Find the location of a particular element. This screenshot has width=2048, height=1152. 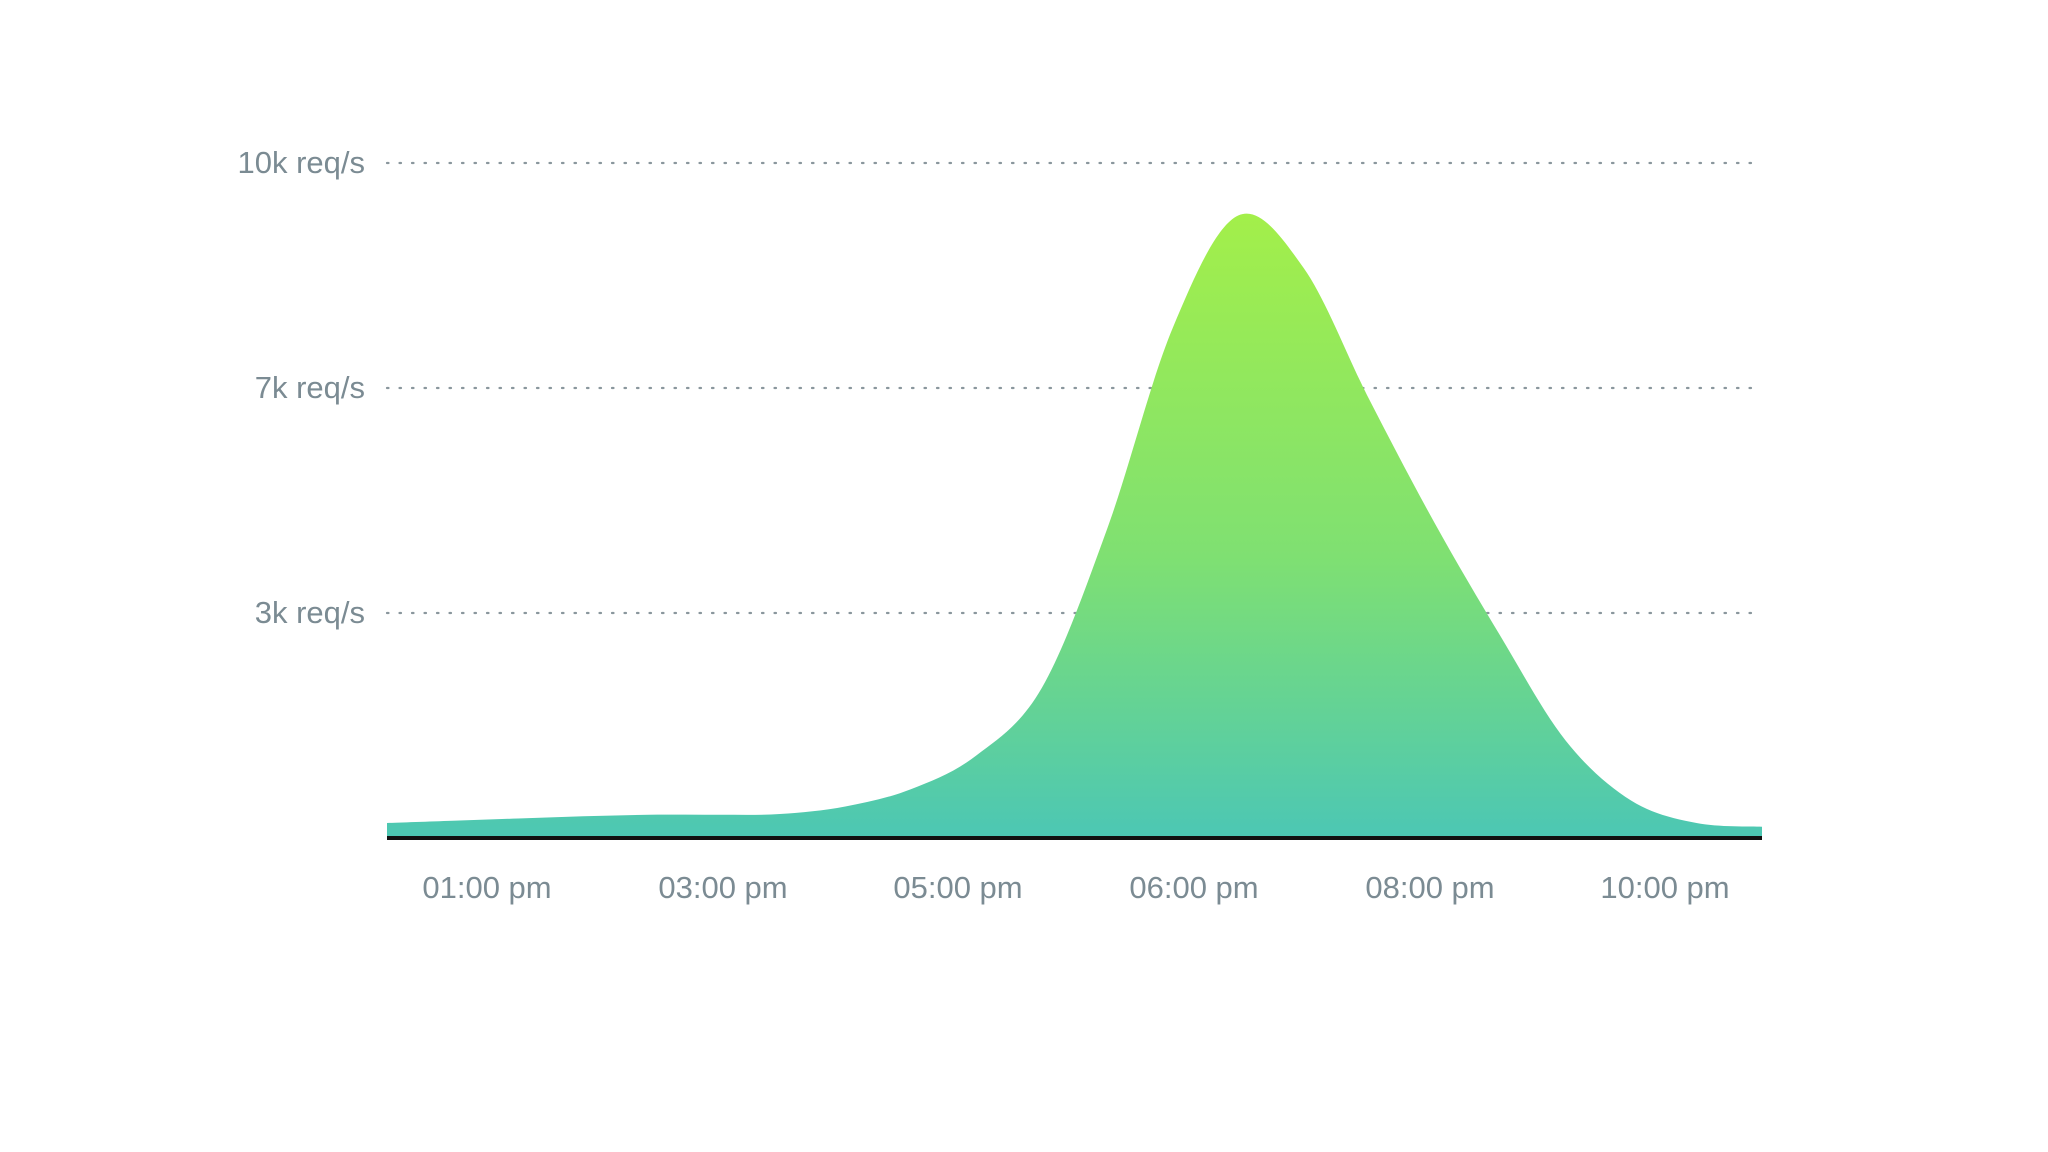

x-tick-label: 06:00 pm is located at coordinates (1193, 887).